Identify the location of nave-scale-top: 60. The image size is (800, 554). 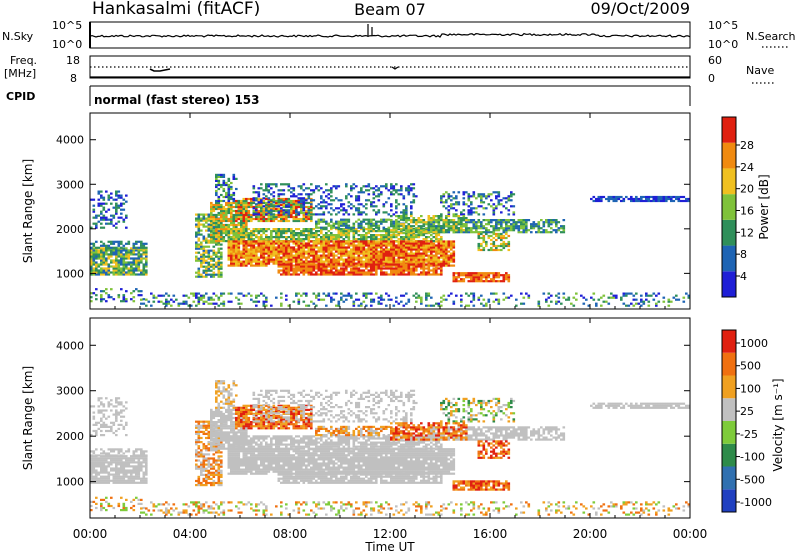
(715, 60).